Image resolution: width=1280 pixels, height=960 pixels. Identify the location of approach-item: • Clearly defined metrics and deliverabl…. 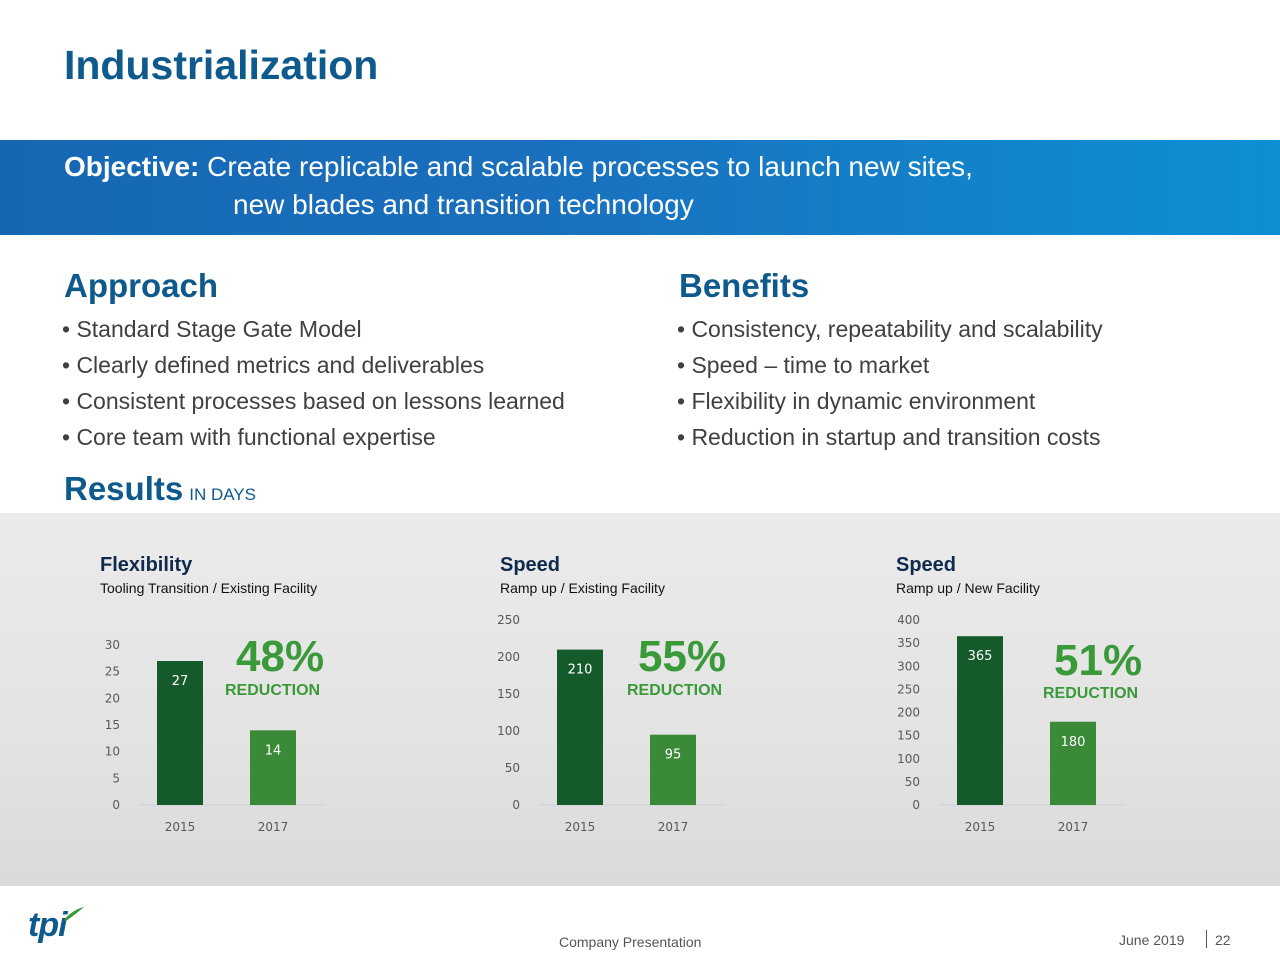
(273, 365).